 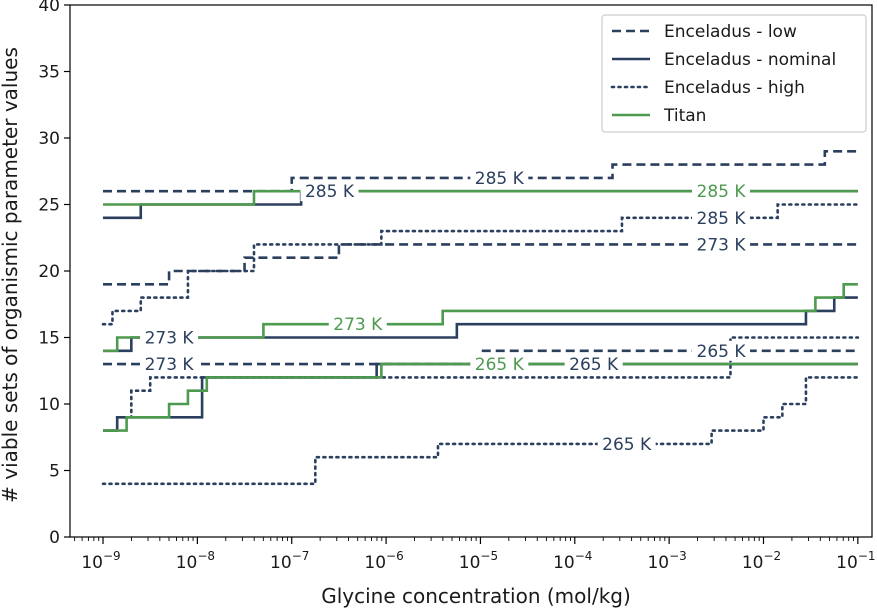 What do you see at coordinates (666, 561) in the screenshot?
I see `x-tick-label: 10⁻³` at bounding box center [666, 561].